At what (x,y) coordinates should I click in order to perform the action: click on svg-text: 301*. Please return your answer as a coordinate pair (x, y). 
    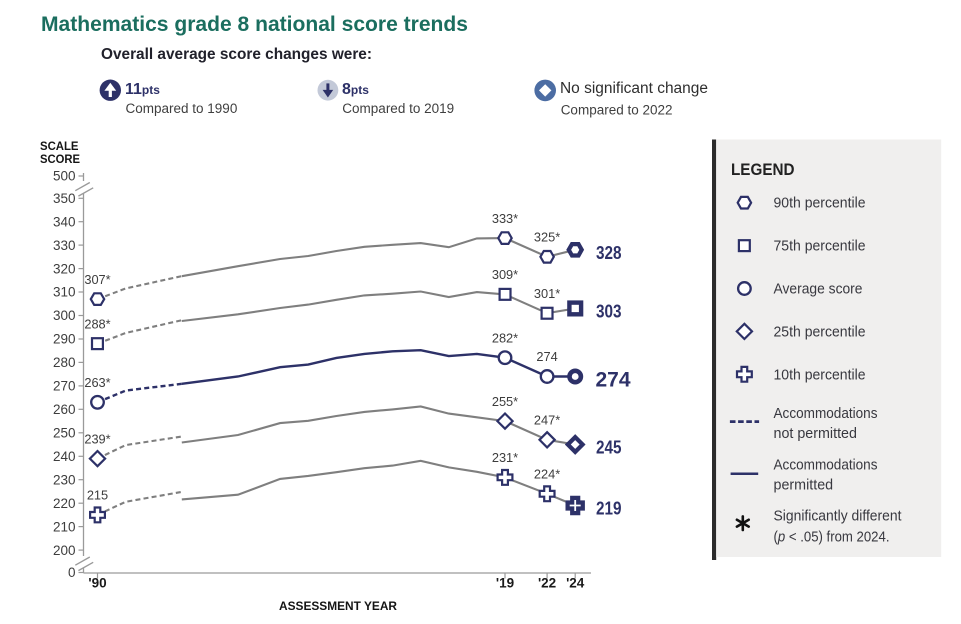
    Looking at the image, I should click on (547, 293).